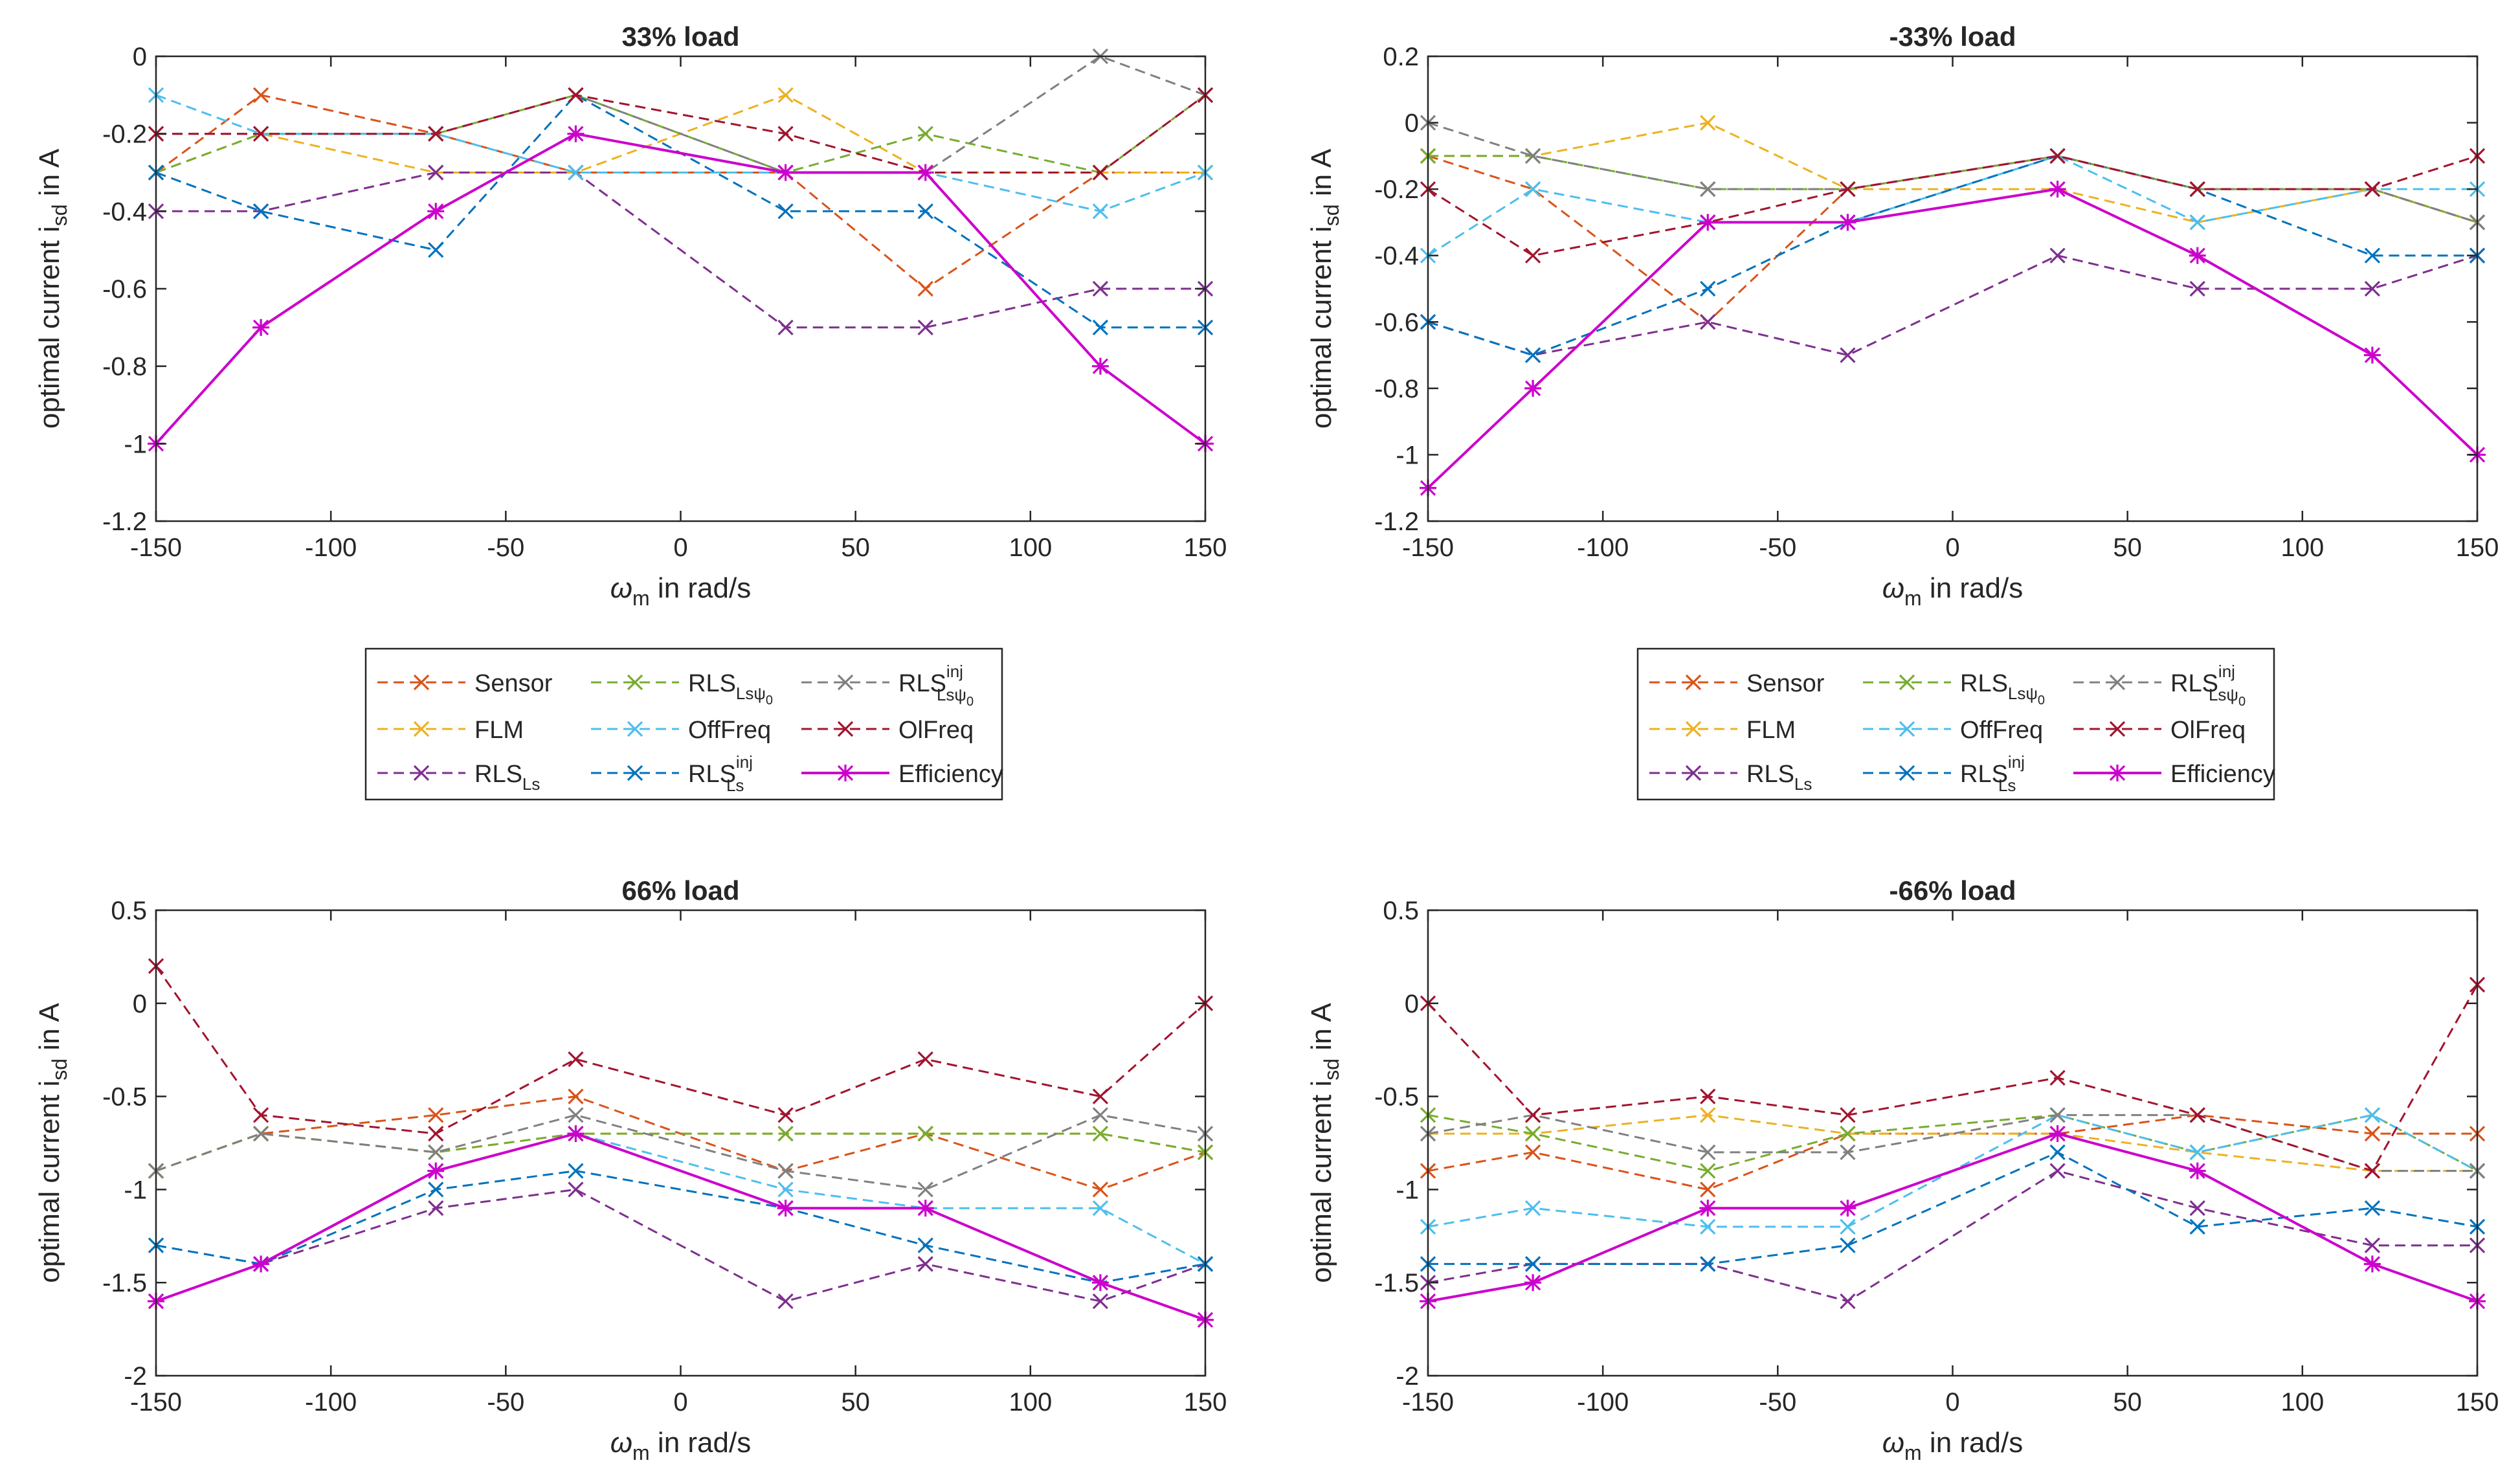 Image resolution: width=2520 pixels, height=1478 pixels. Describe the element at coordinates (635, 683) in the screenshot. I see `legend-marker-rls_lspsi` at that location.